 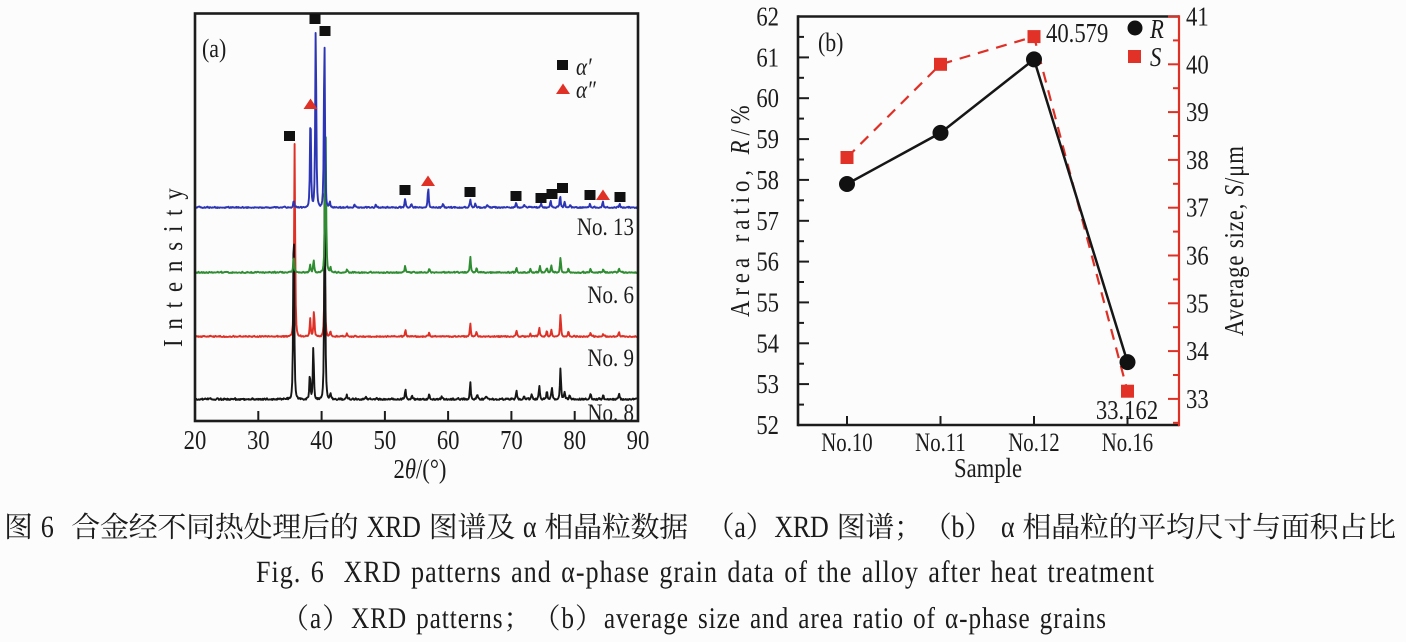 What do you see at coordinates (605, 226) in the screenshot?
I see `svg-text: No. 13` at bounding box center [605, 226].